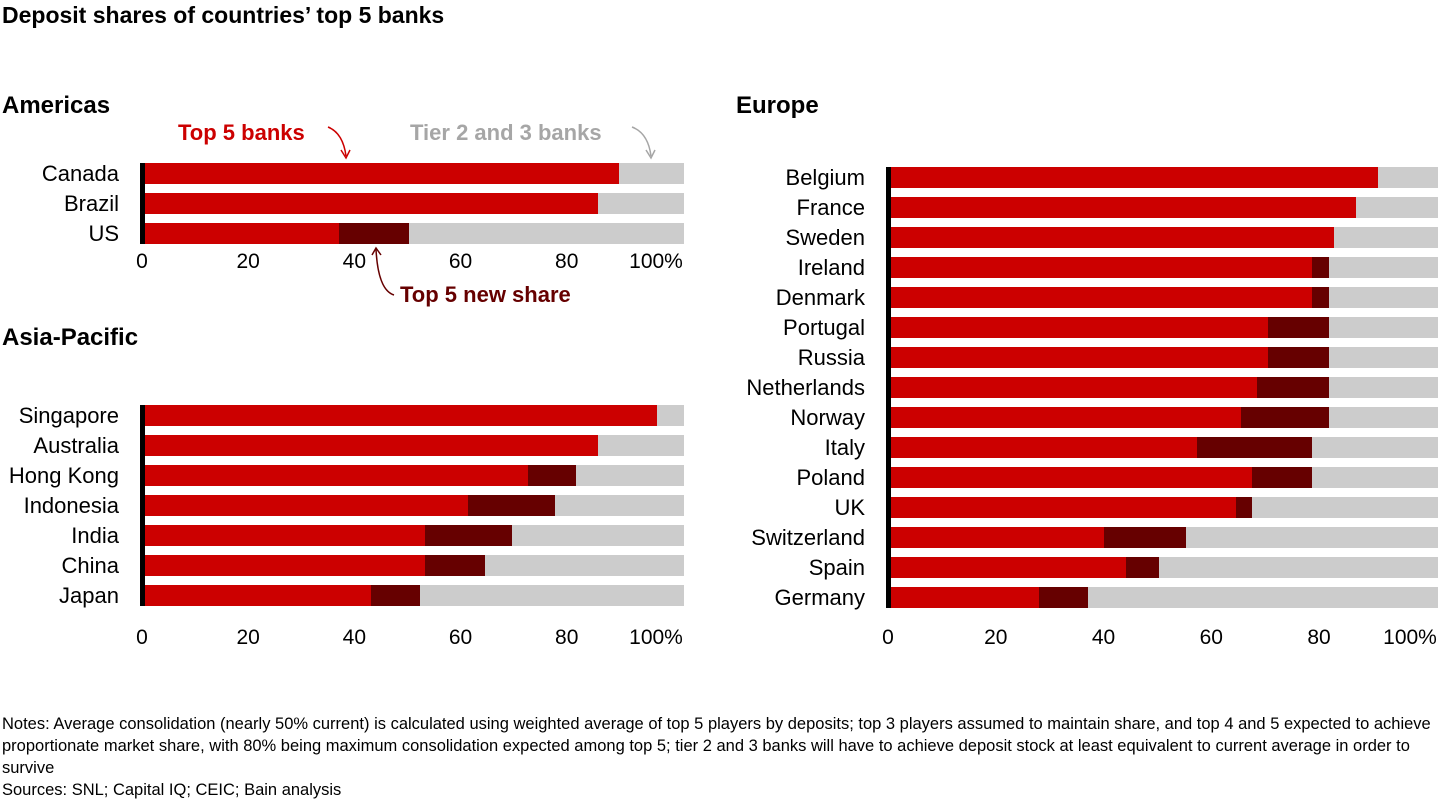 This screenshot has width=1440, height=810. I want to click on tick-label: 60, so click(460, 261).